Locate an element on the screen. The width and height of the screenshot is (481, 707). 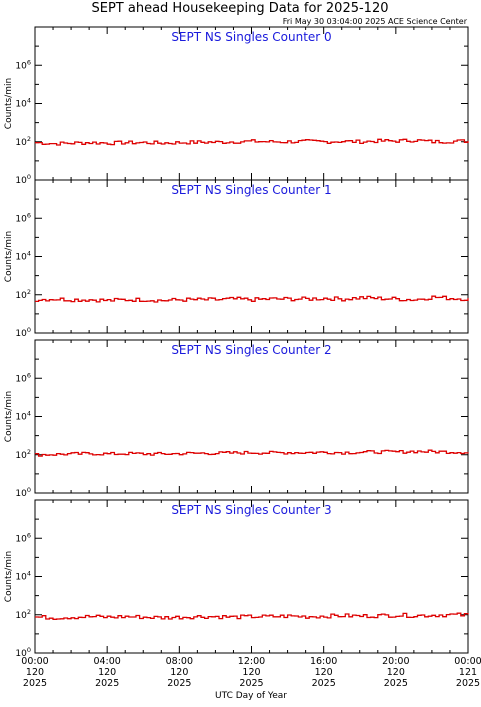
x-tick-label-time: 08:00 is located at coordinates (179, 661).